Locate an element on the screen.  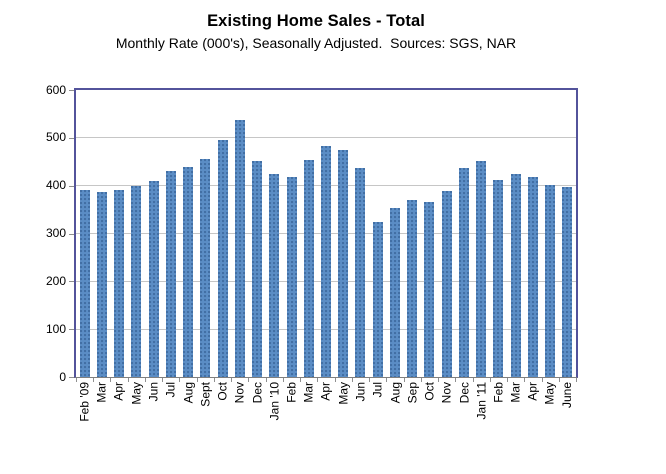
x-tick-label-text: Sept is located at coordinates (205, 394).